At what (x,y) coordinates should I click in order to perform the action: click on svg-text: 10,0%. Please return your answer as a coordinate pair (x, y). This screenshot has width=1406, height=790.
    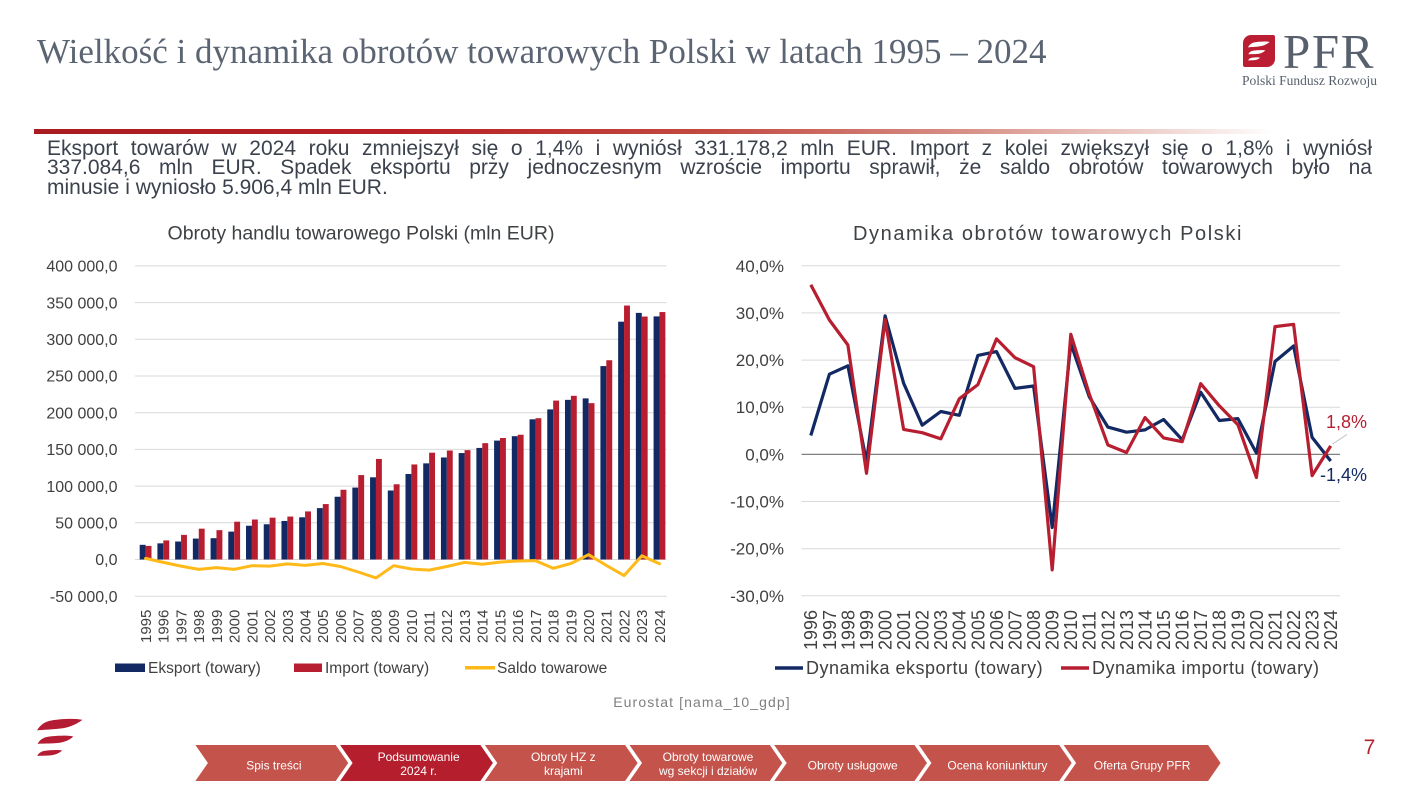
    Looking at the image, I should click on (760, 407).